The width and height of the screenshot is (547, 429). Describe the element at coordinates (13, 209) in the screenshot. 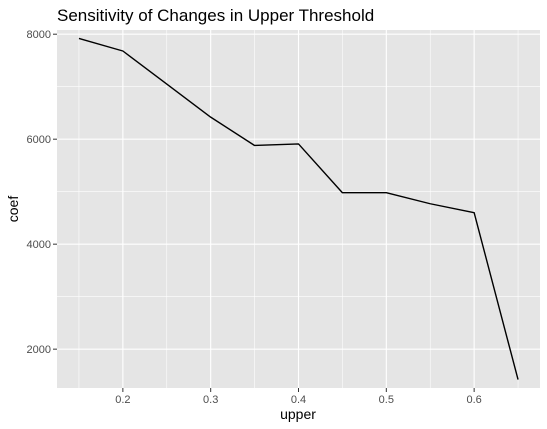

I see `y-axis-title: coef` at that location.